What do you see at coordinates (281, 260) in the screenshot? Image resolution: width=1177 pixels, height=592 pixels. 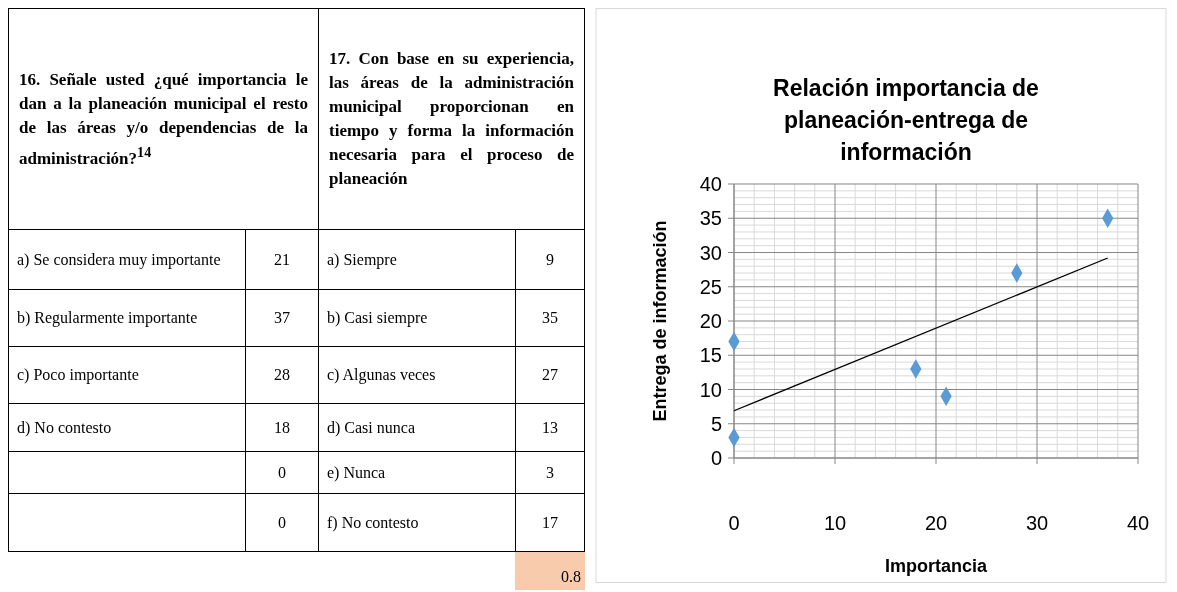 I see `data-label: 21` at bounding box center [281, 260].